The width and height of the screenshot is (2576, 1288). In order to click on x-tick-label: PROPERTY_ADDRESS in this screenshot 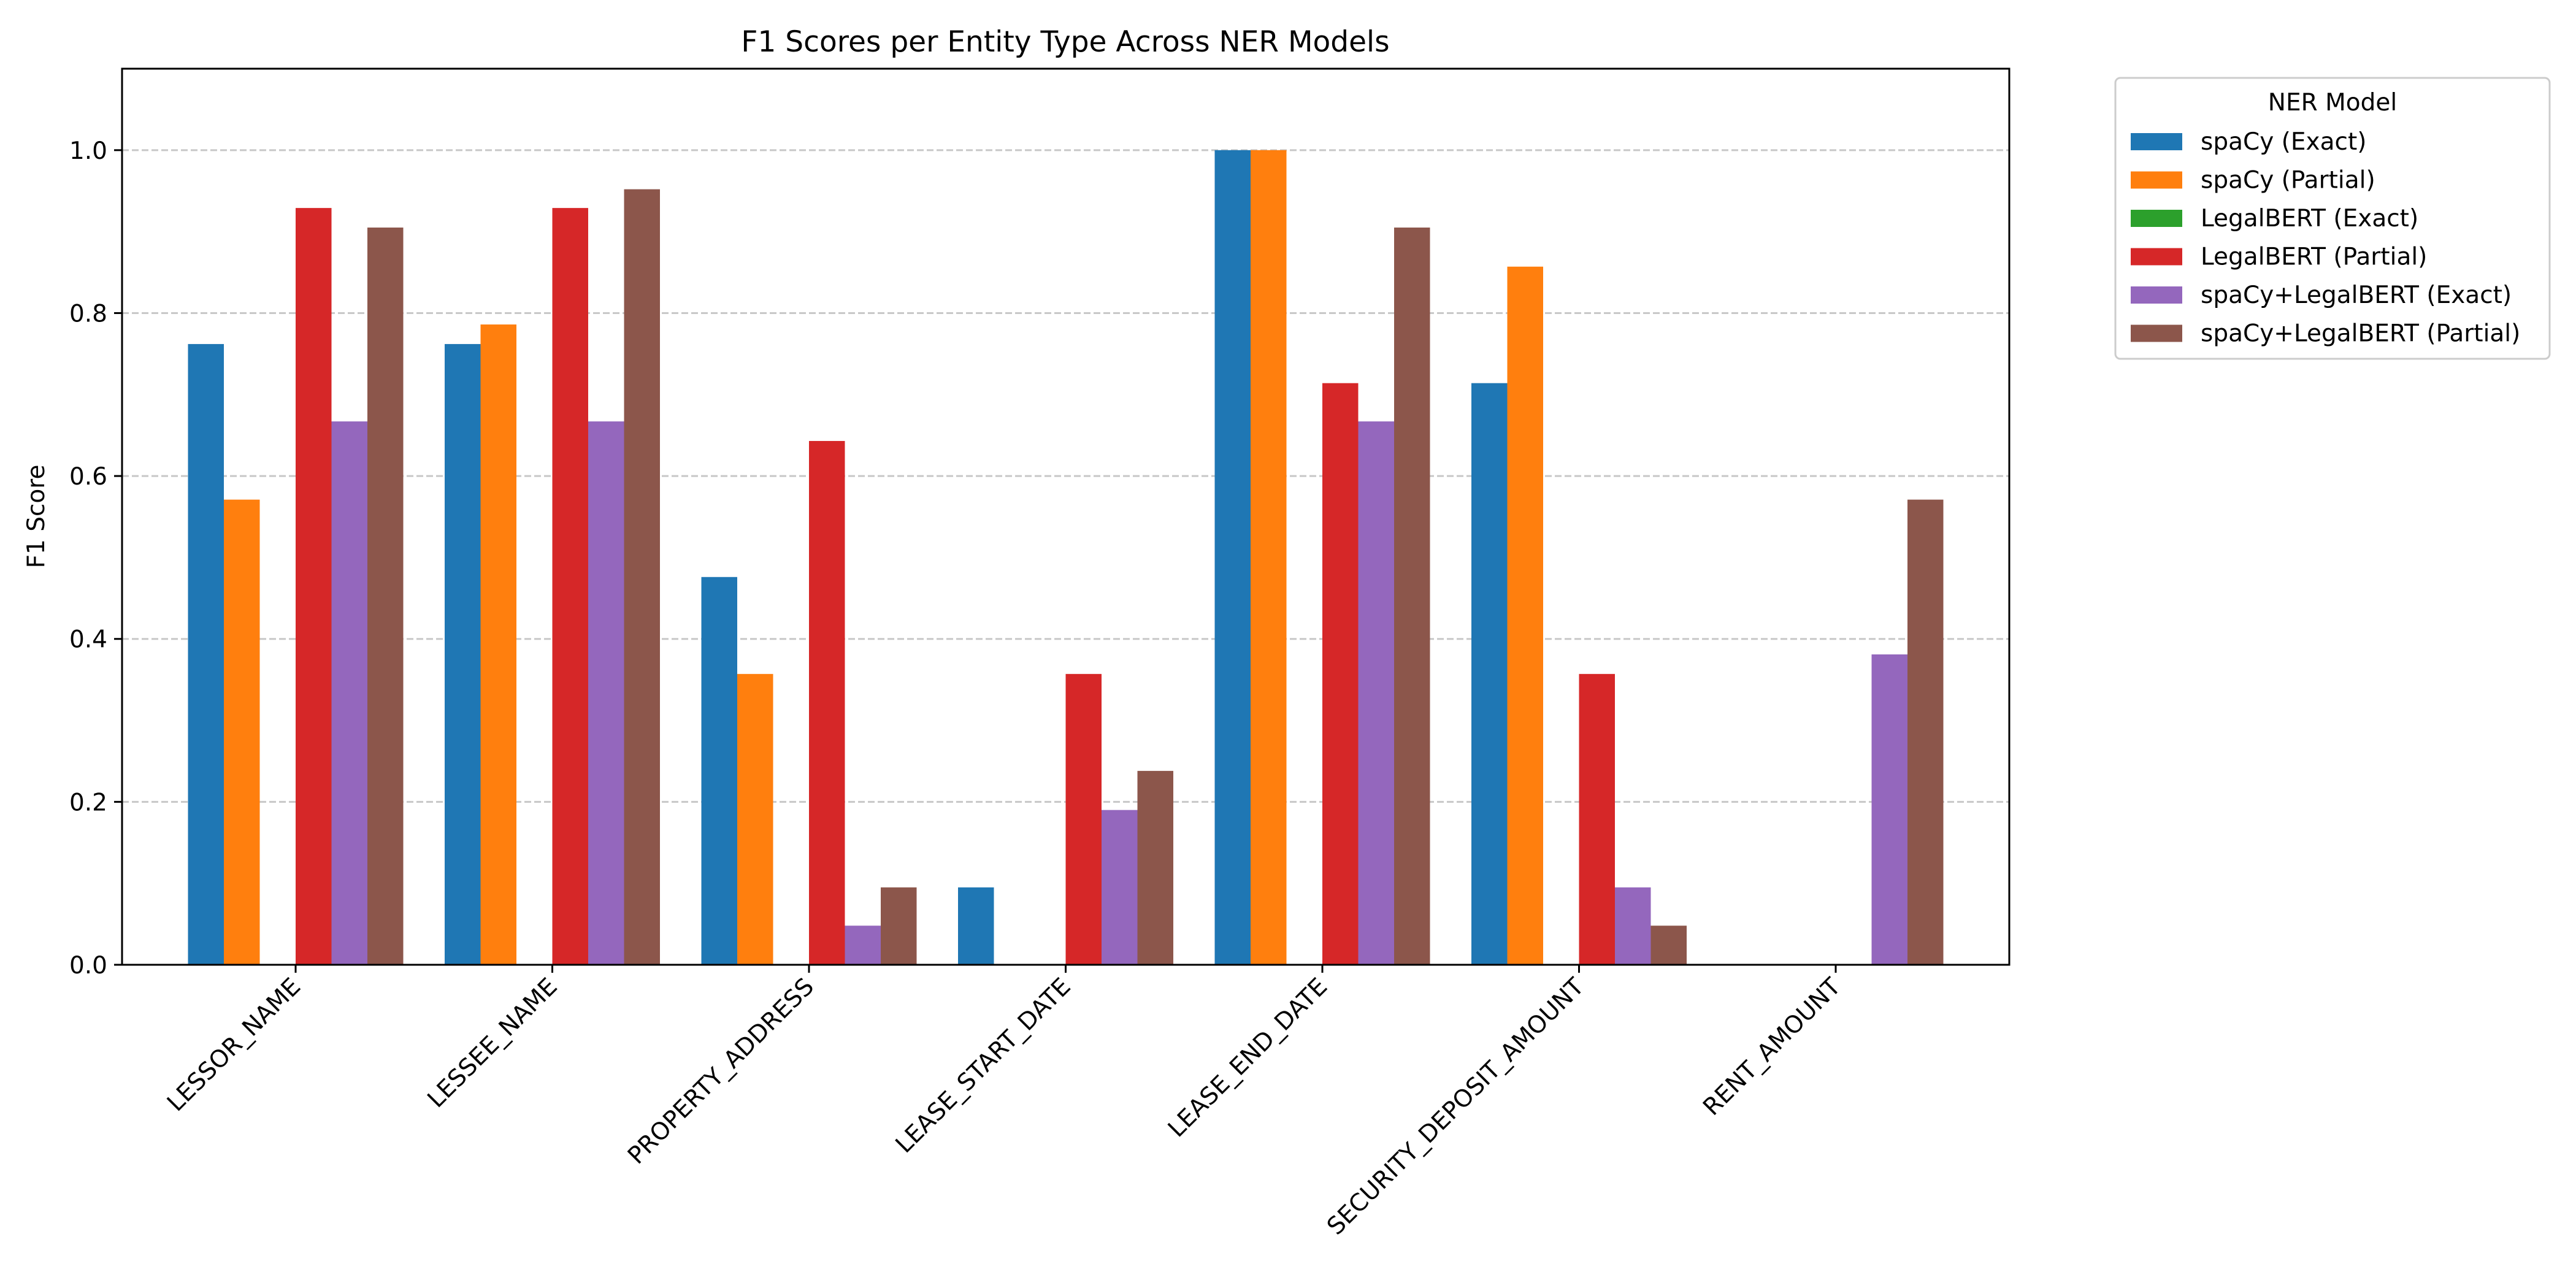, I will do `click(721, 1071)`.